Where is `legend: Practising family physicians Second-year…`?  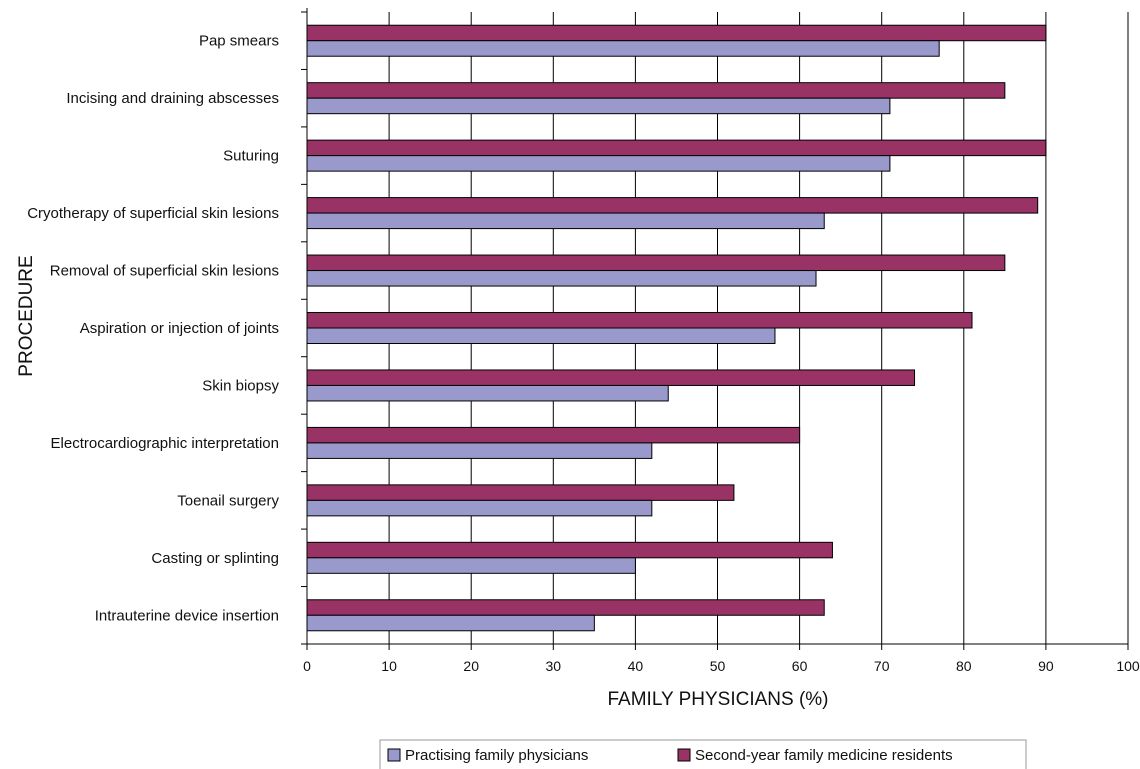 legend: Practising family physicians Second-year… is located at coordinates (703, 754).